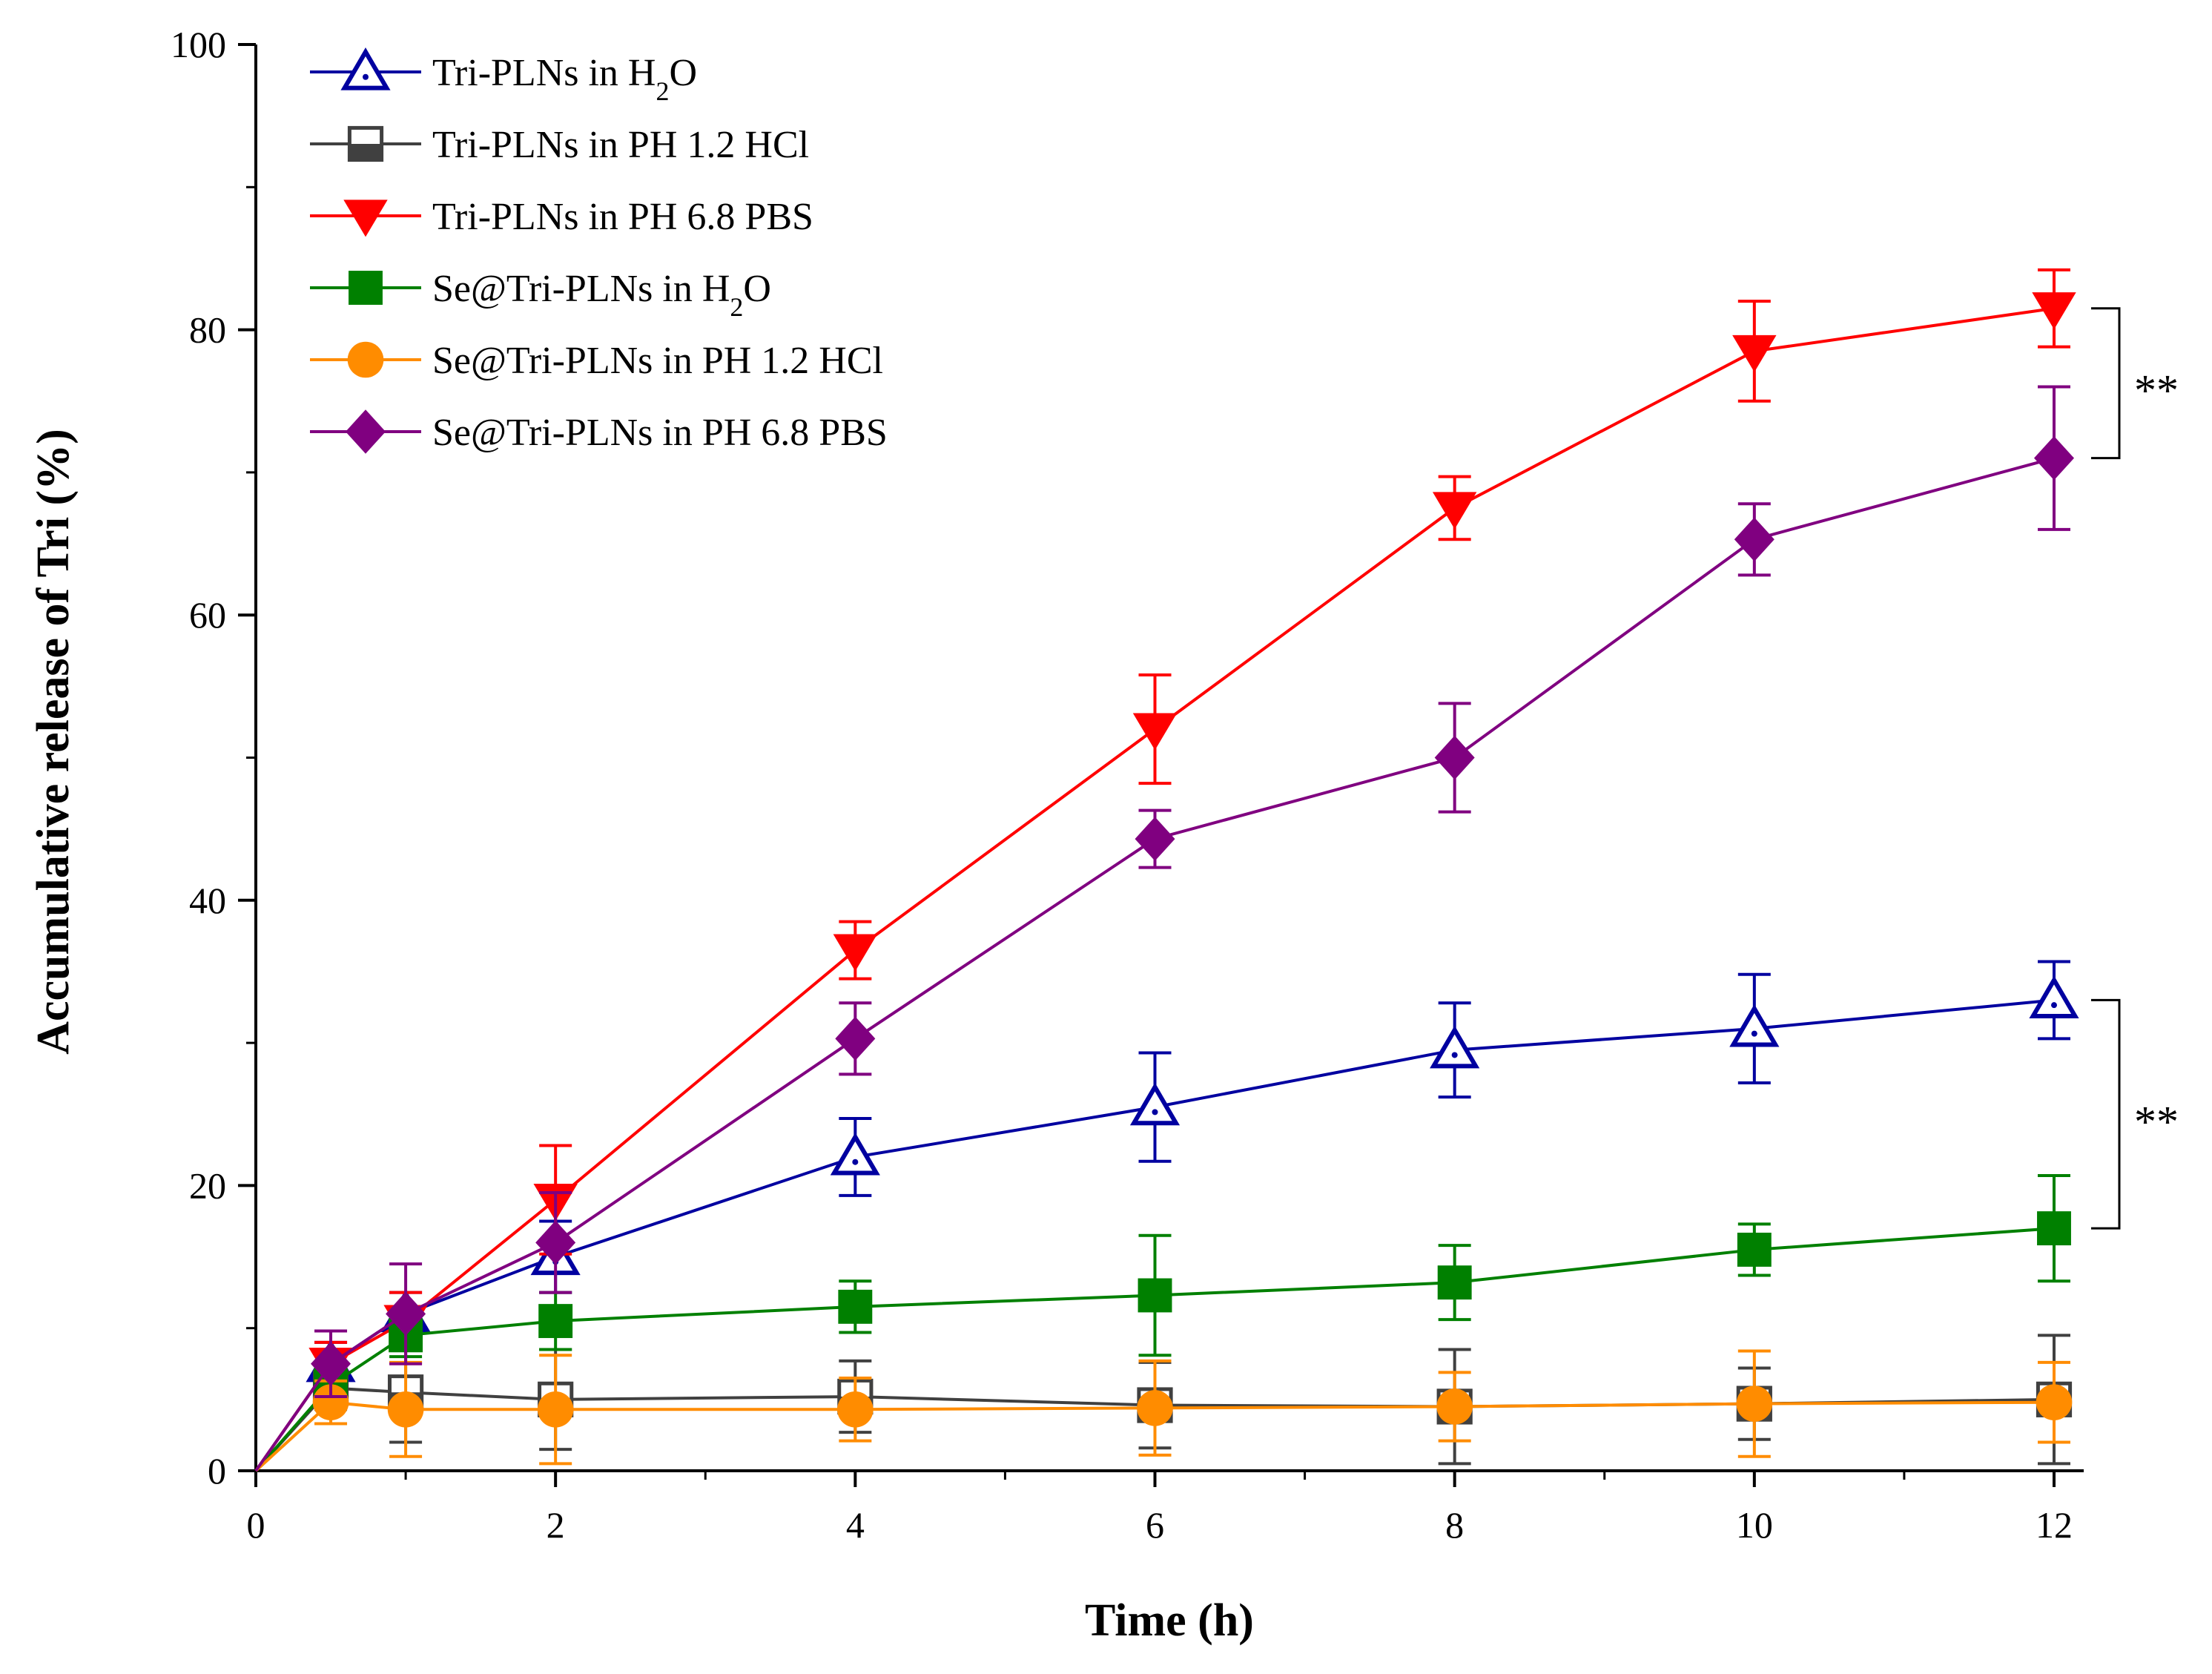  What do you see at coordinates (217, 1471) in the screenshot?
I see `y-tick-label: 0` at bounding box center [217, 1471].